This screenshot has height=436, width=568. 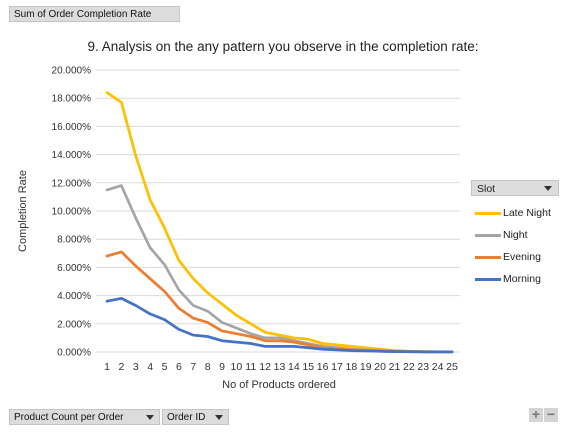 What do you see at coordinates (74, 240) in the screenshot?
I see `y-tick-label: 8.000%` at bounding box center [74, 240].